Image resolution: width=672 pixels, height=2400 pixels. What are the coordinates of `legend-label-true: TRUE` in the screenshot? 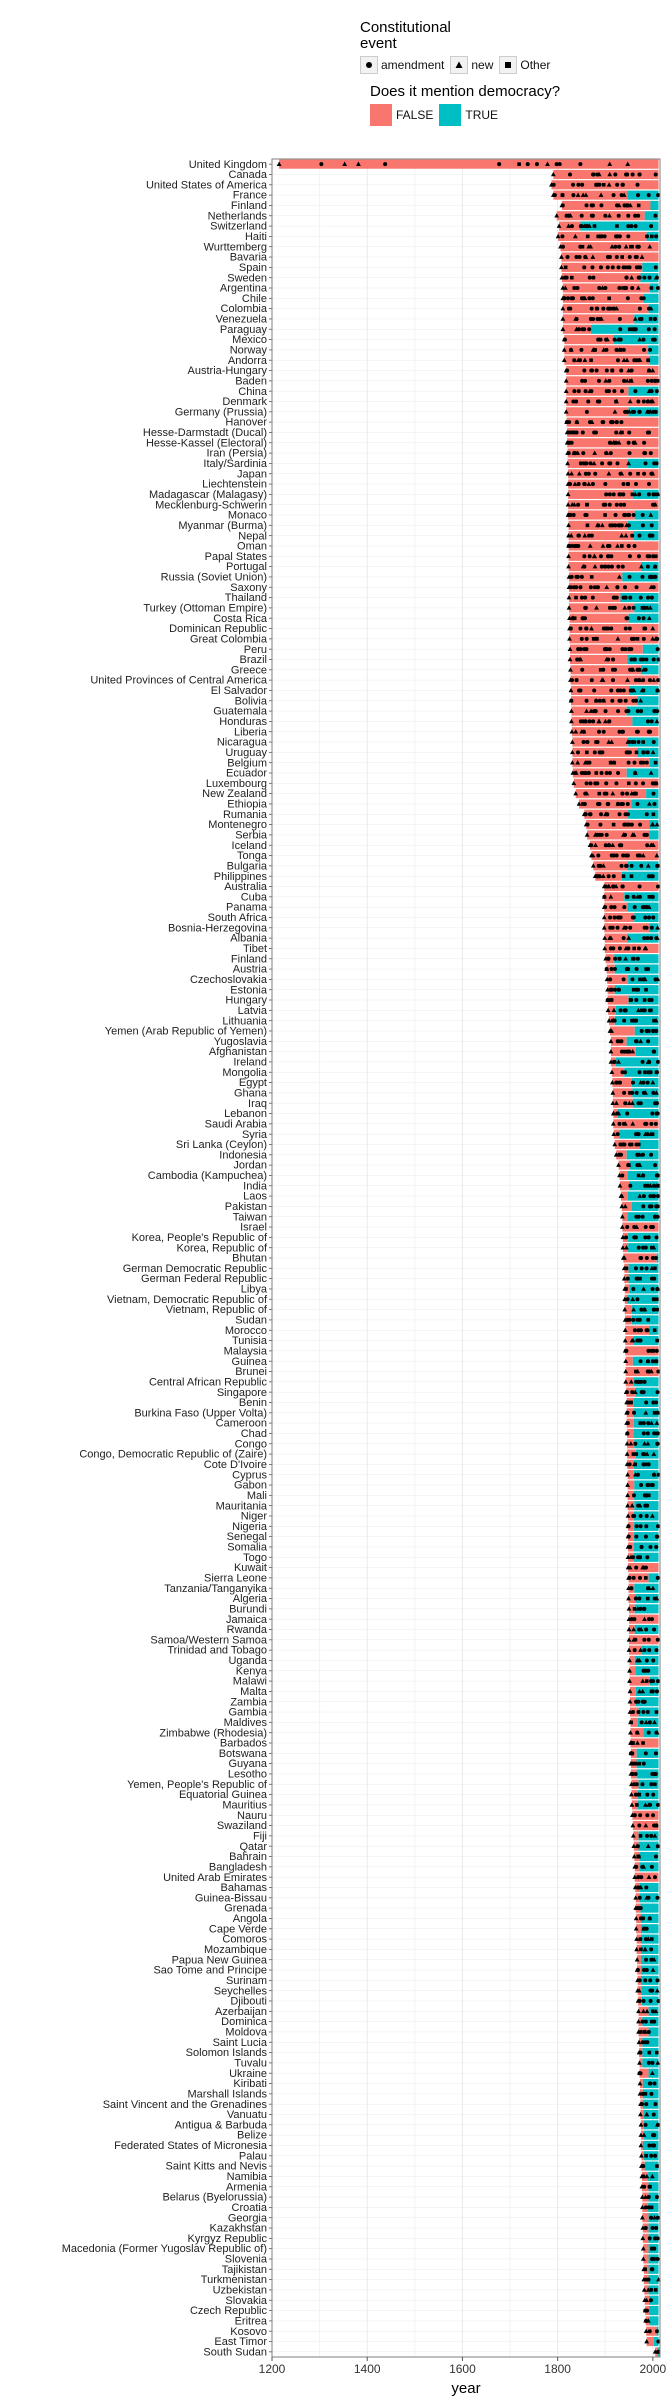 It's located at (482, 115).